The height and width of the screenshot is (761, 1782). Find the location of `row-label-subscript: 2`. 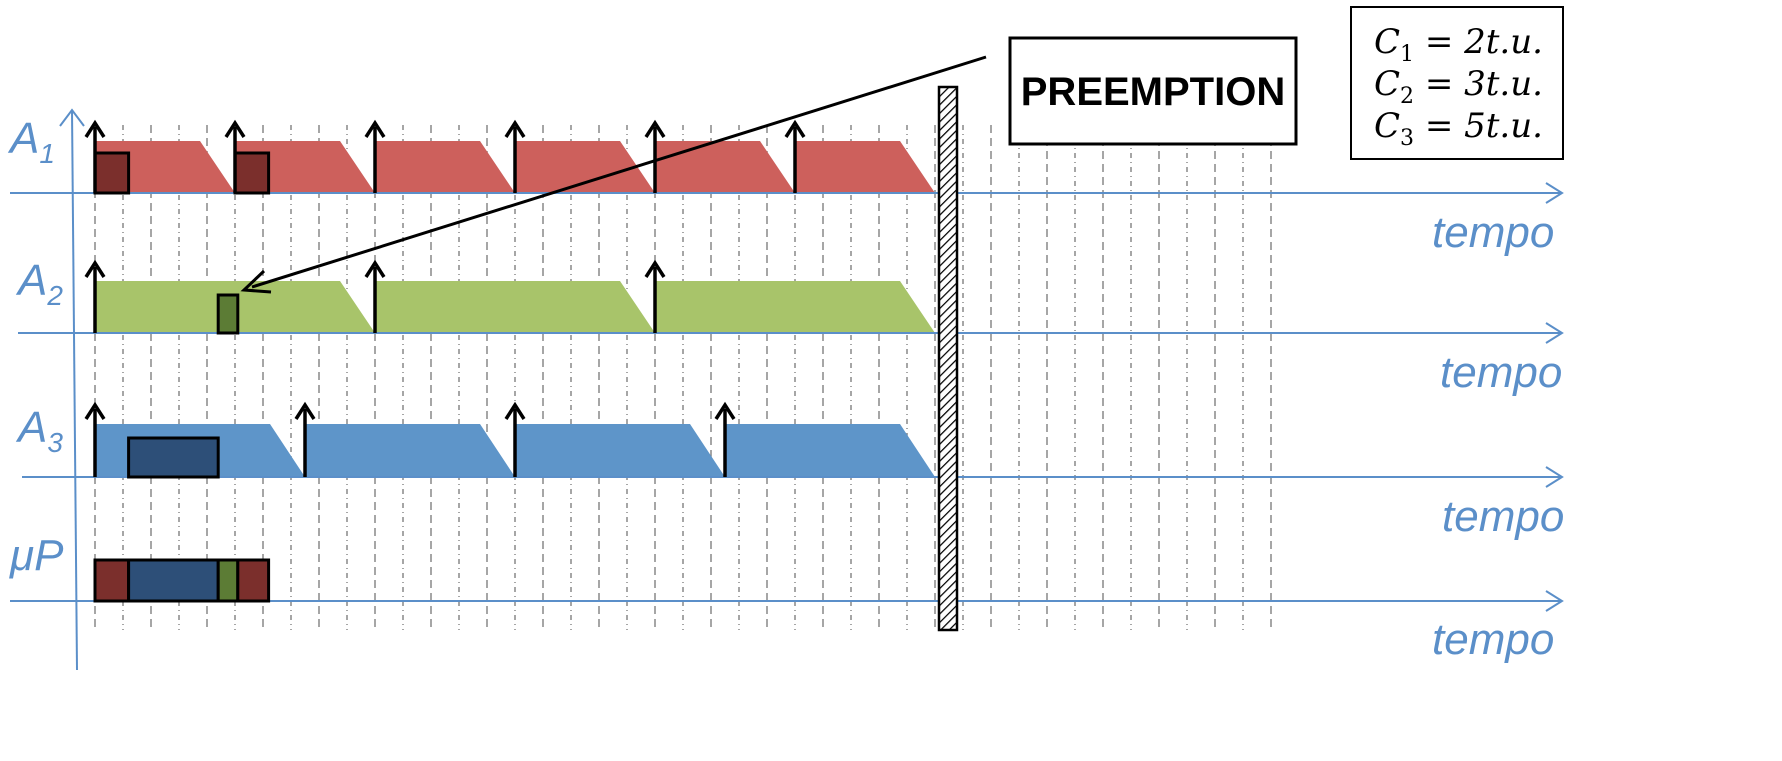

row-label-subscript: 2 is located at coordinates (54, 295).